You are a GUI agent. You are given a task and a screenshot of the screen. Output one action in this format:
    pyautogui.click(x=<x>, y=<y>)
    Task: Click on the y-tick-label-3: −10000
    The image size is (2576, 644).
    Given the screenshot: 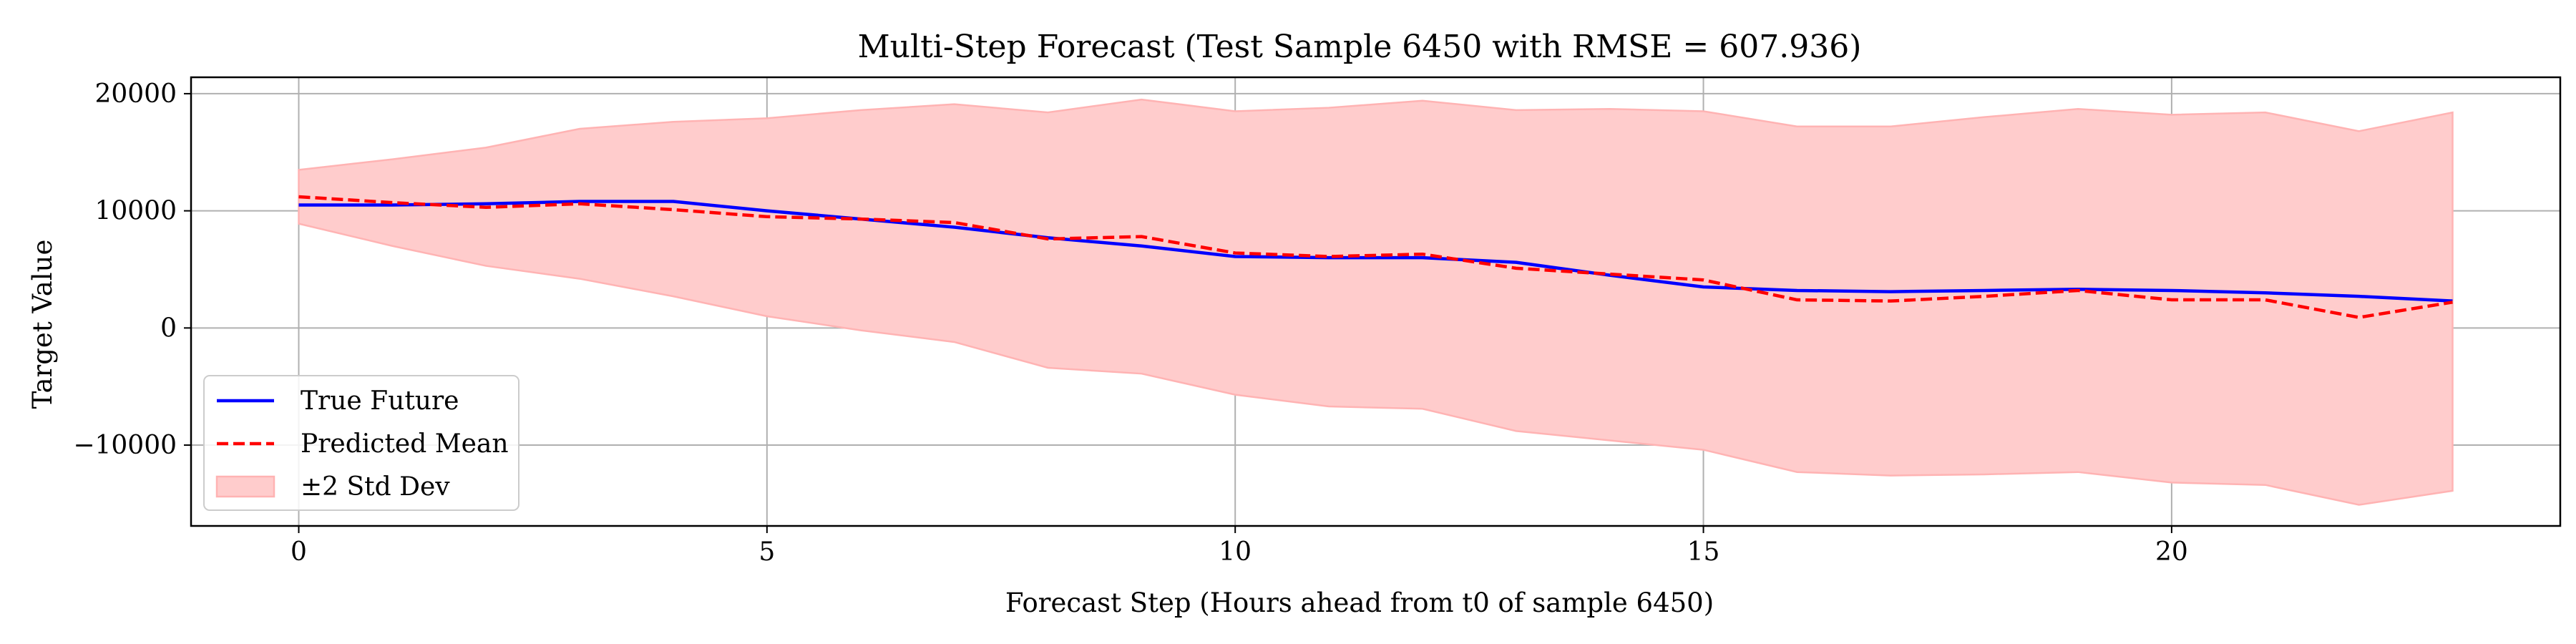 What is the action you would take?
    pyautogui.click(x=125, y=445)
    